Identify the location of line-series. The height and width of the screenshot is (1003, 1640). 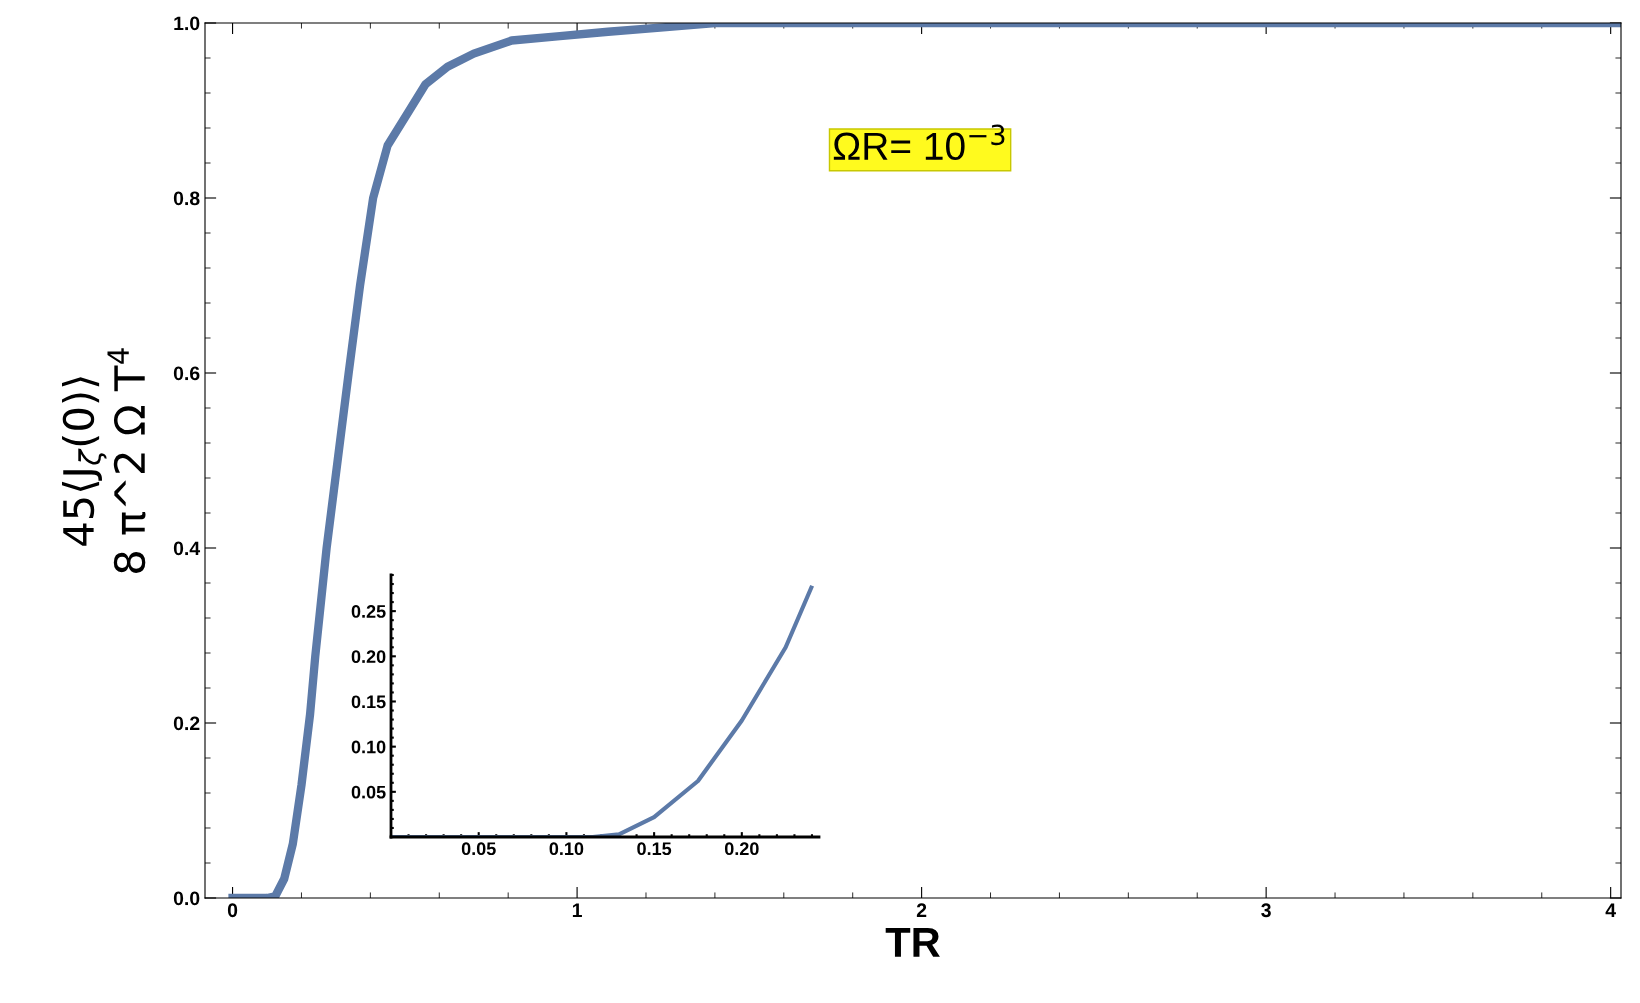
(602, 711).